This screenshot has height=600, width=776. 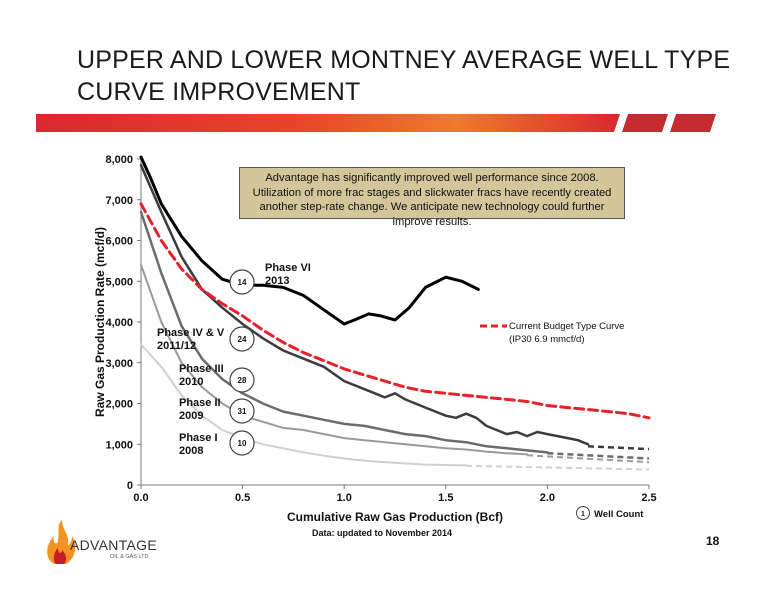 What do you see at coordinates (119, 242) in the screenshot?
I see `y-tick-label: 6,000` at bounding box center [119, 242].